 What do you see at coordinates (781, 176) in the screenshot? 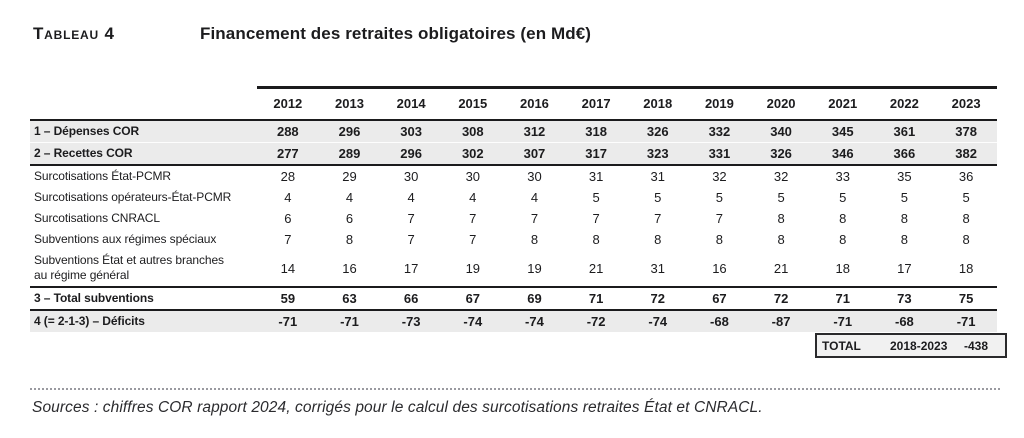
I see `cell-value: 32` at bounding box center [781, 176].